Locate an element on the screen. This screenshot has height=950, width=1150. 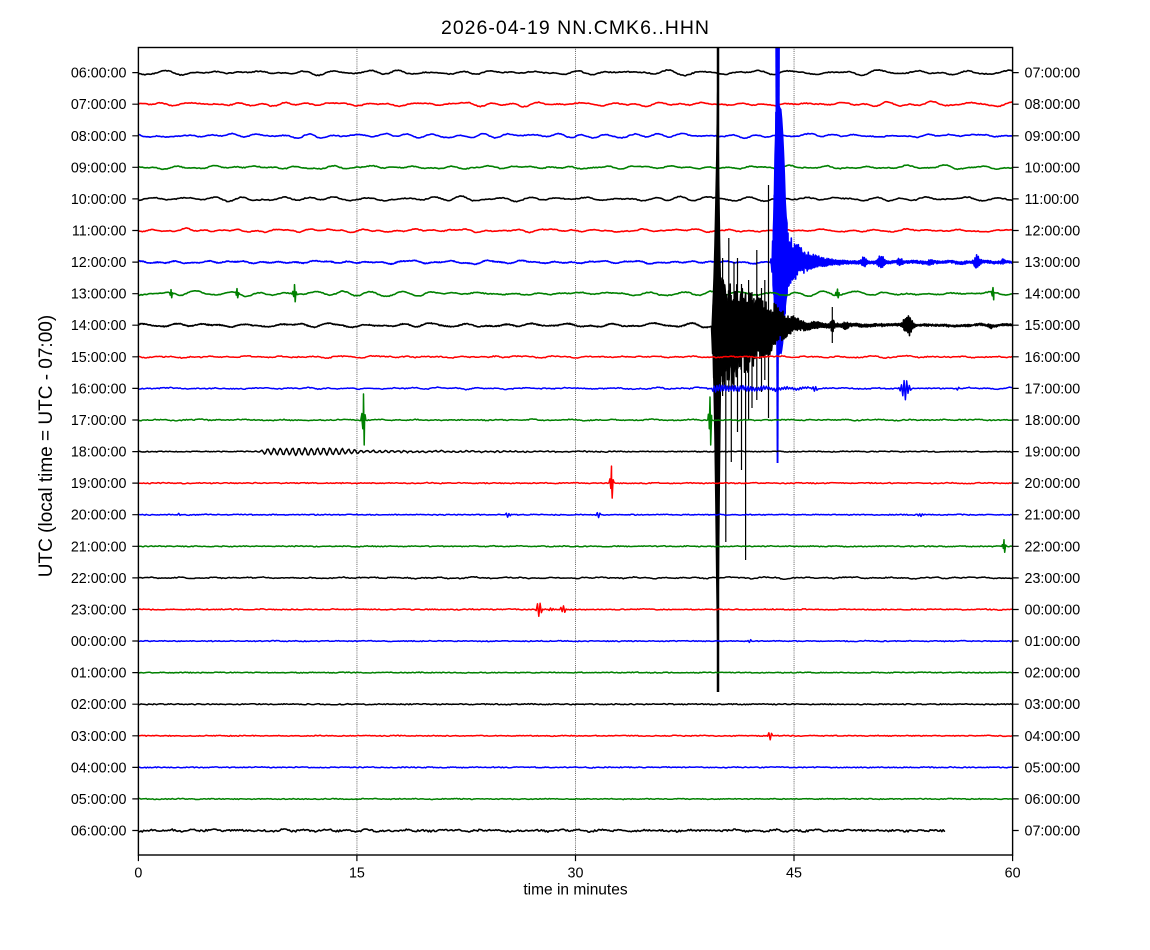
svg-text: 15 is located at coordinates (357, 874).